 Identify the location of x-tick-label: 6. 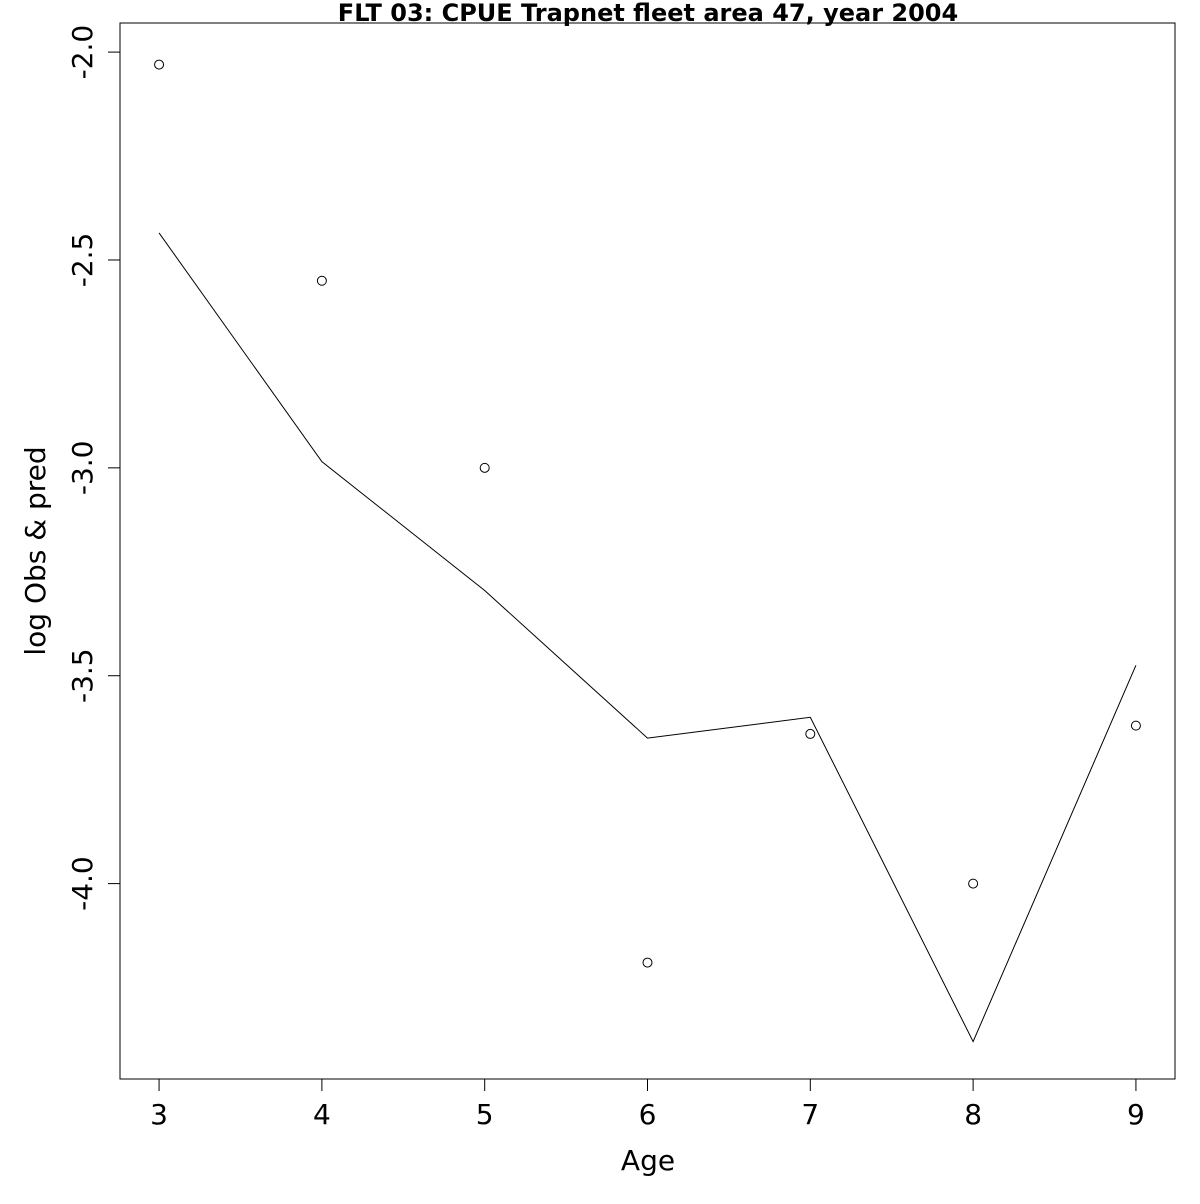
(648, 1114).